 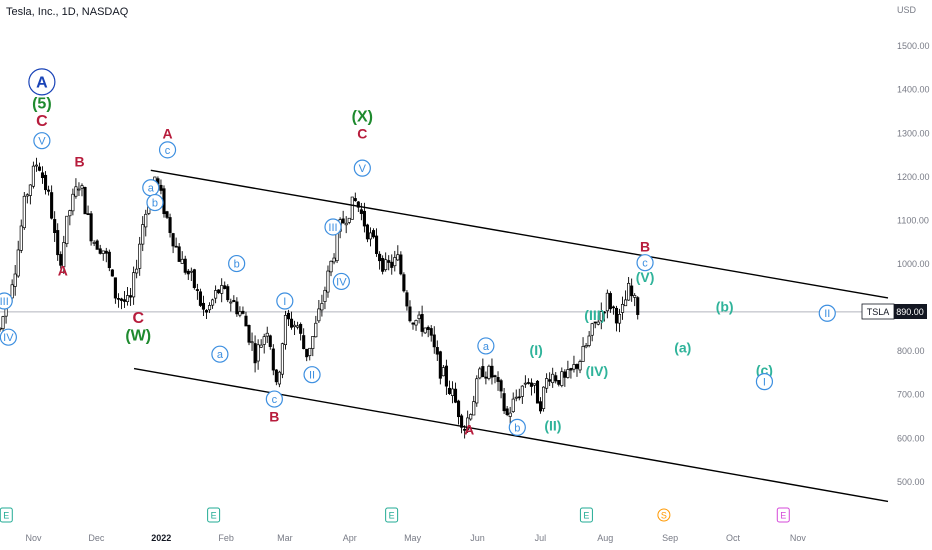 I want to click on wave-label: V, so click(x=42, y=141).